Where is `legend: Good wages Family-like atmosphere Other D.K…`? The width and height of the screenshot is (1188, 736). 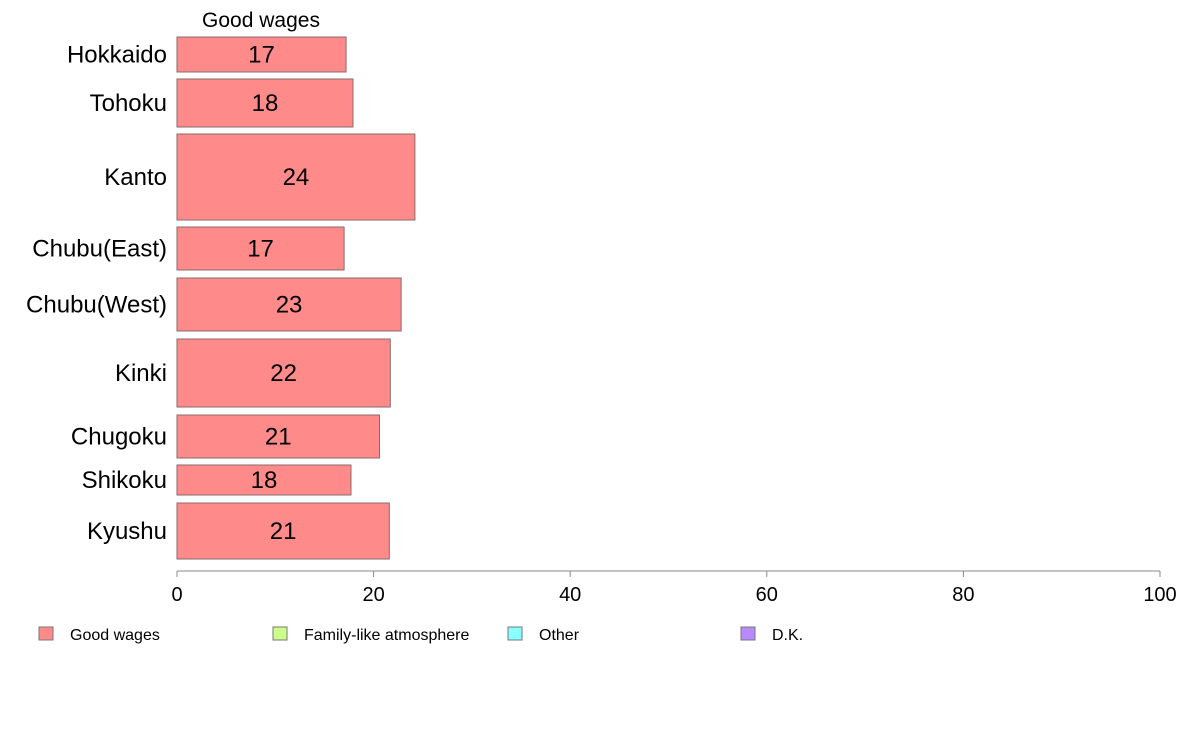
legend: Good wages Family-like atmosphere Other D.K… is located at coordinates (420, 635).